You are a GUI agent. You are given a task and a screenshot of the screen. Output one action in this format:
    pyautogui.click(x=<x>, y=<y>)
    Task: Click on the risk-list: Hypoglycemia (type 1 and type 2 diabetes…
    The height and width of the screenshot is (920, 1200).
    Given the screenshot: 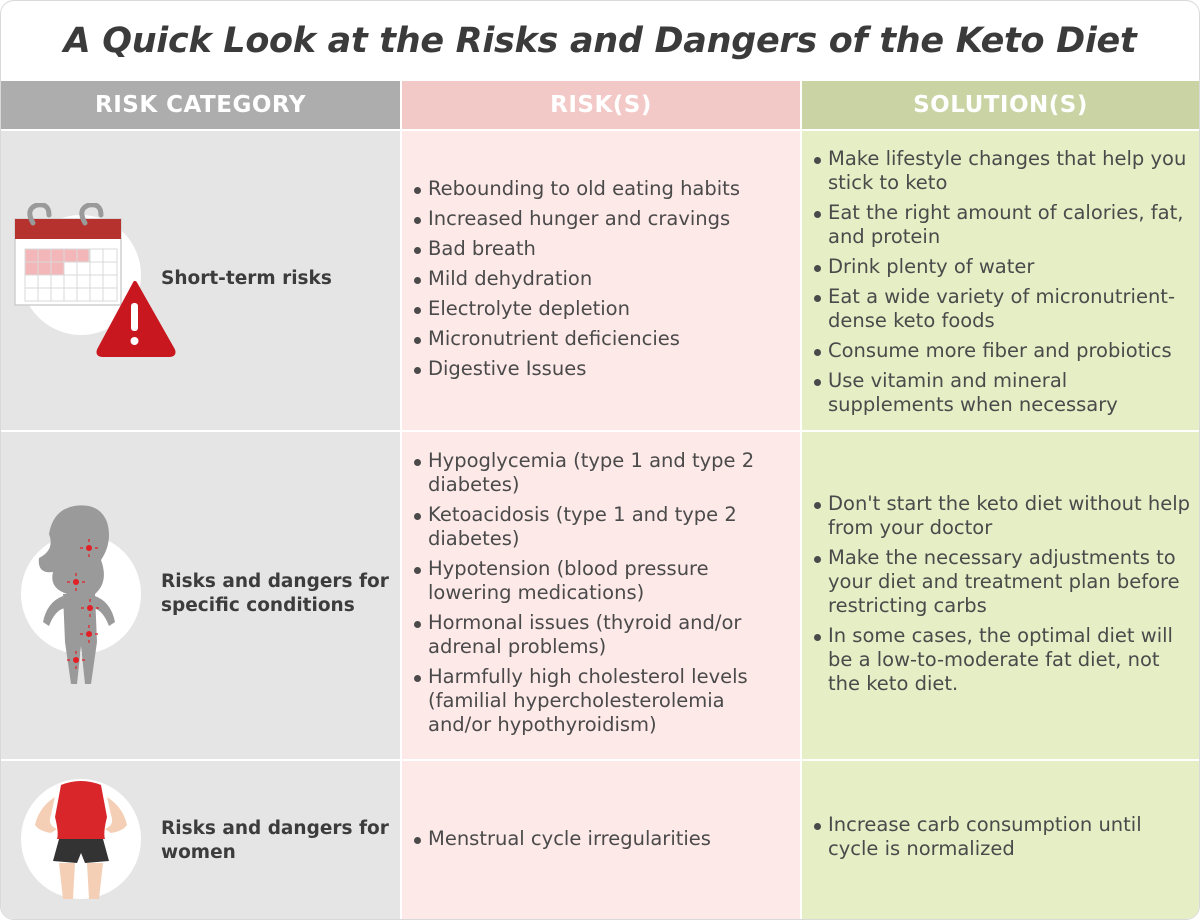 What is the action you would take?
    pyautogui.click(x=602, y=596)
    